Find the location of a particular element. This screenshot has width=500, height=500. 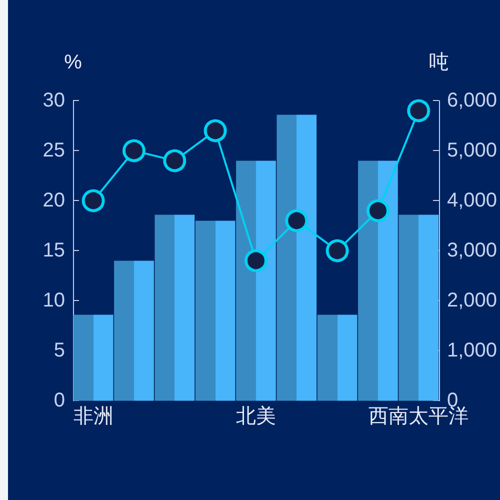

y2-tick-label: 6,000 is located at coordinates (472, 101).